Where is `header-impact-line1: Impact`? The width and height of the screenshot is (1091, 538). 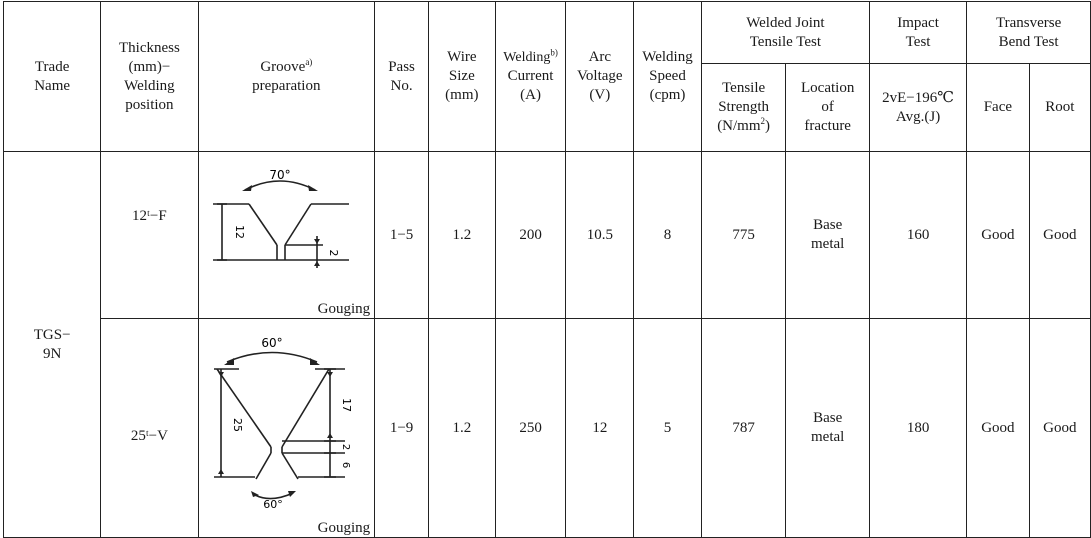 header-impact-line1: Impact is located at coordinates (918, 22).